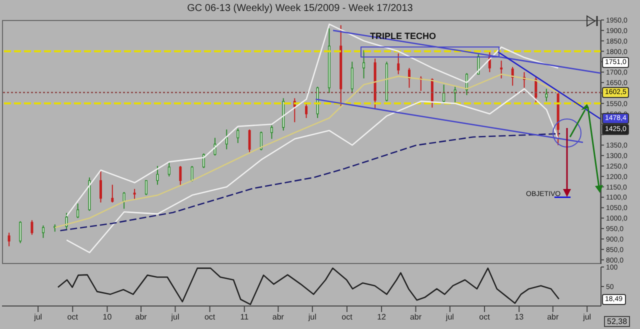 The height and width of the screenshot is (329, 640). I want to click on line-series, so click(308, 287).